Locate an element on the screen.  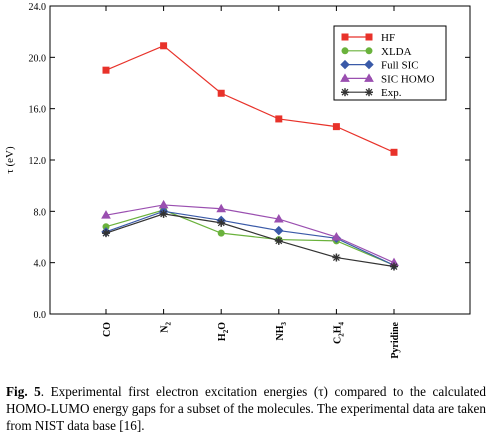
series-line-hf is located at coordinates (250, 99).